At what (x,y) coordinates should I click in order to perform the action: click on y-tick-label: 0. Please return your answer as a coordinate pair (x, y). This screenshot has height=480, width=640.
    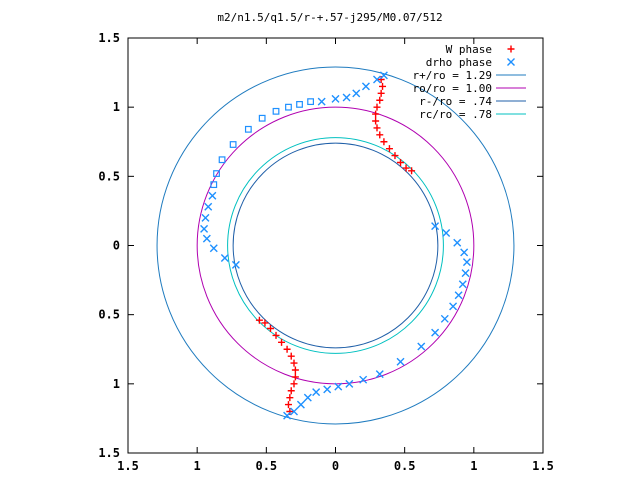
    Looking at the image, I should click on (116, 246).